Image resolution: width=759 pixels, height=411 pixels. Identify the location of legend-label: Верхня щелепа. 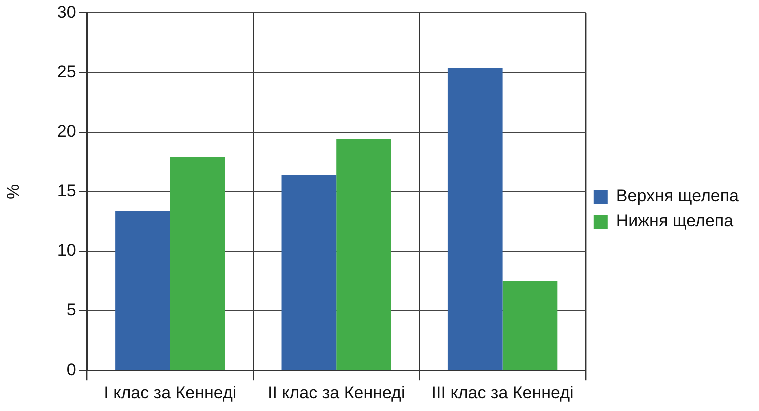
(678, 196).